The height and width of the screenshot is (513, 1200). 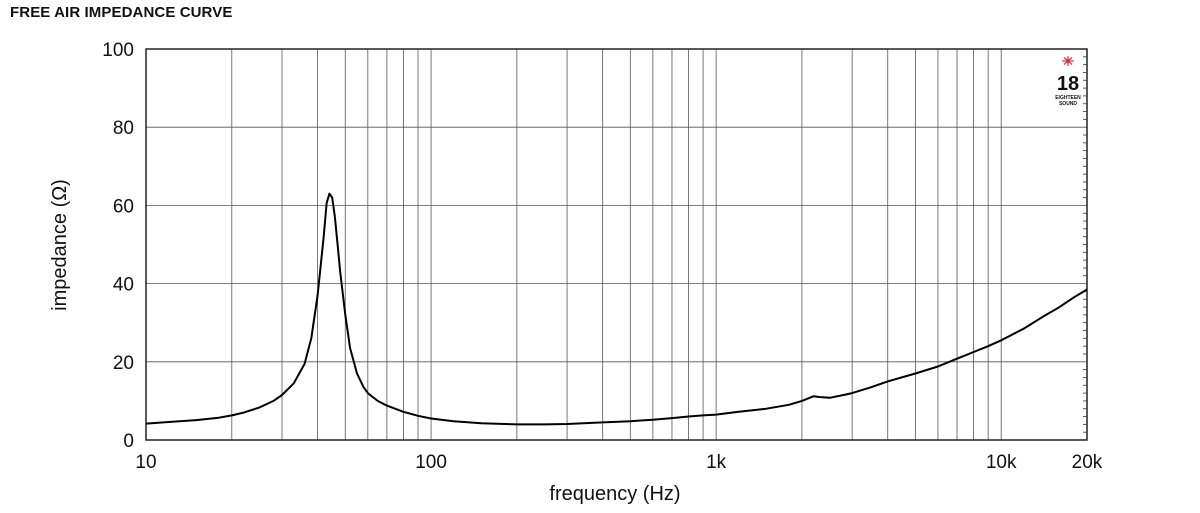 I want to click on logo-subtext-2: SOUND, so click(x=1068, y=104).